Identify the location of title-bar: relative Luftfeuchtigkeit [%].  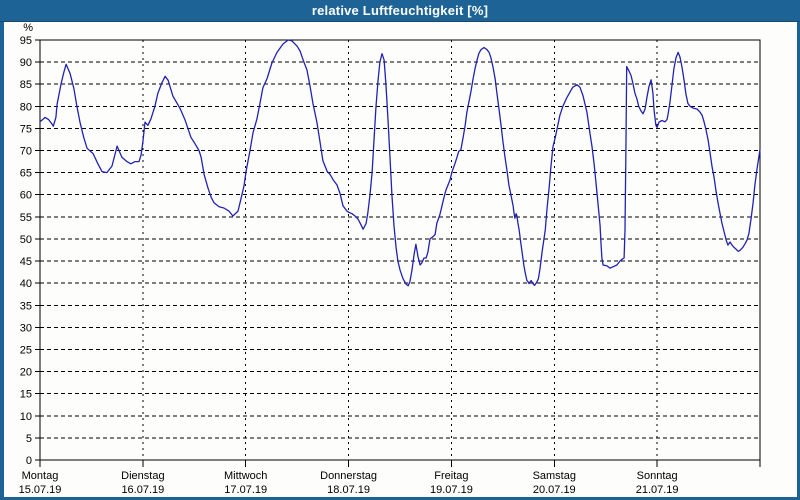
(400, 11).